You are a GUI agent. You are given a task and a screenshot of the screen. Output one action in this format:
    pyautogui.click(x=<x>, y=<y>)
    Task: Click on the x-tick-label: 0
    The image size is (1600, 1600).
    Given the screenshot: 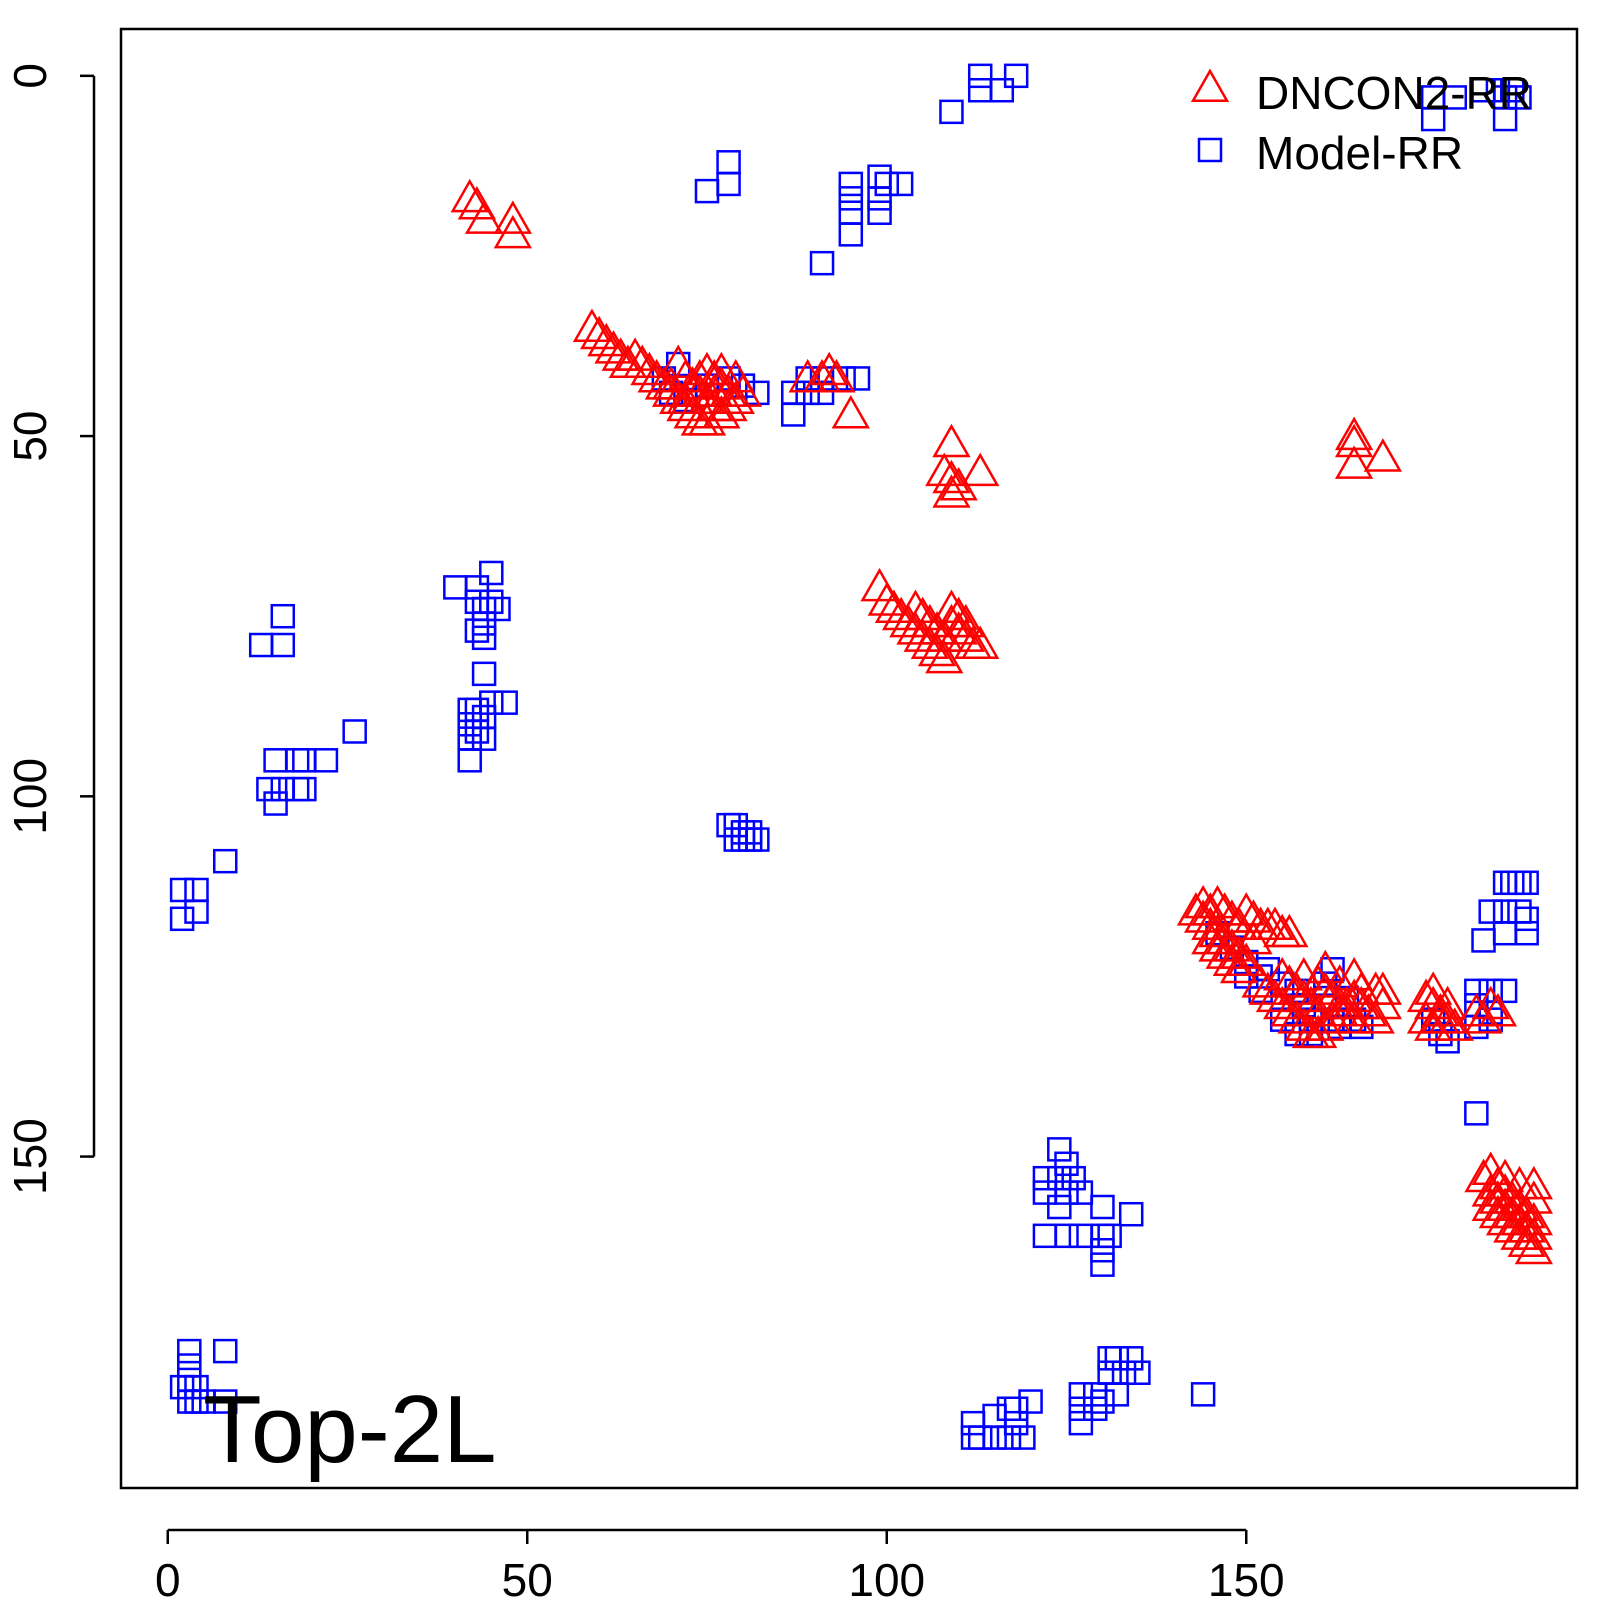 What is the action you would take?
    pyautogui.click(x=168, y=1577)
    